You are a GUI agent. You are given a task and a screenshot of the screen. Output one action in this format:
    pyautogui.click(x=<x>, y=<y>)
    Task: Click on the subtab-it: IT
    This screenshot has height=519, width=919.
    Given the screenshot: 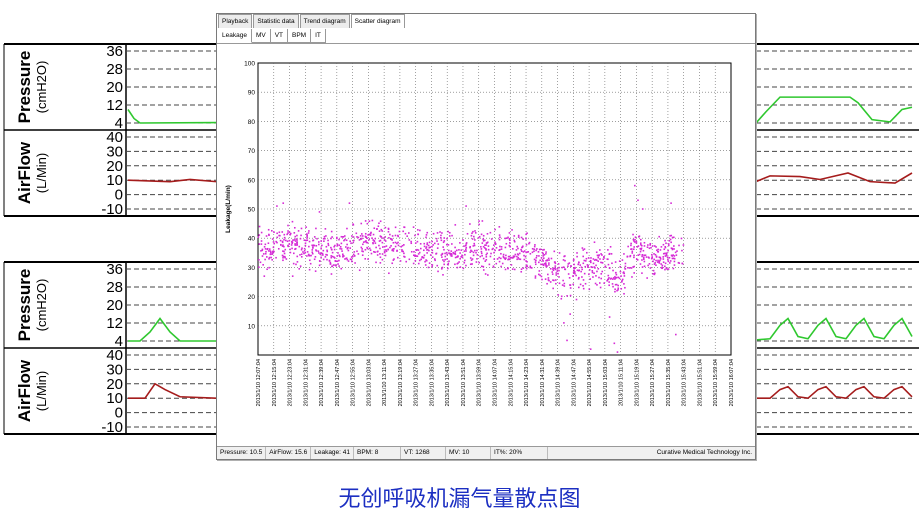 What is the action you would take?
    pyautogui.click(x=318, y=36)
    